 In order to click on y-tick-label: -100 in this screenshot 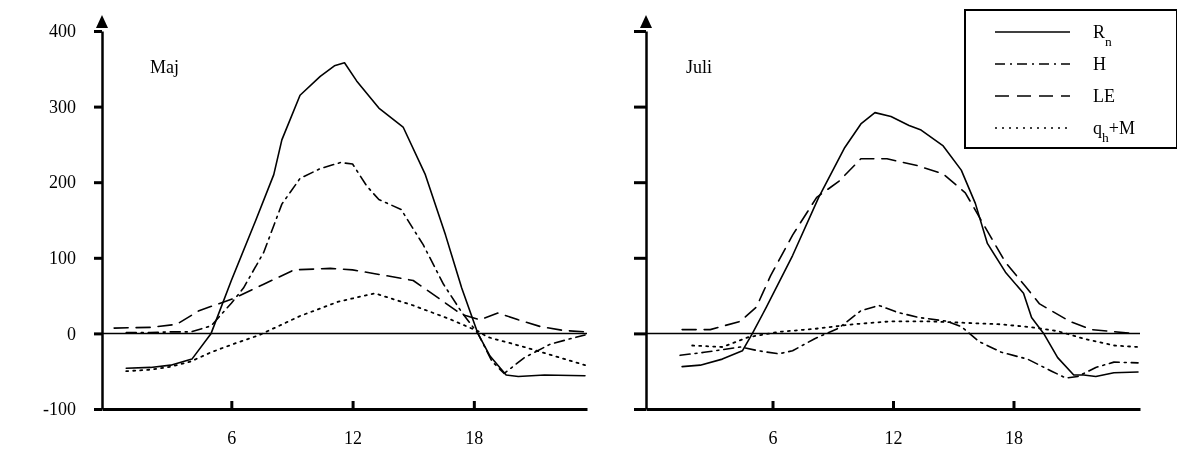, I will do `click(59, 409)`.